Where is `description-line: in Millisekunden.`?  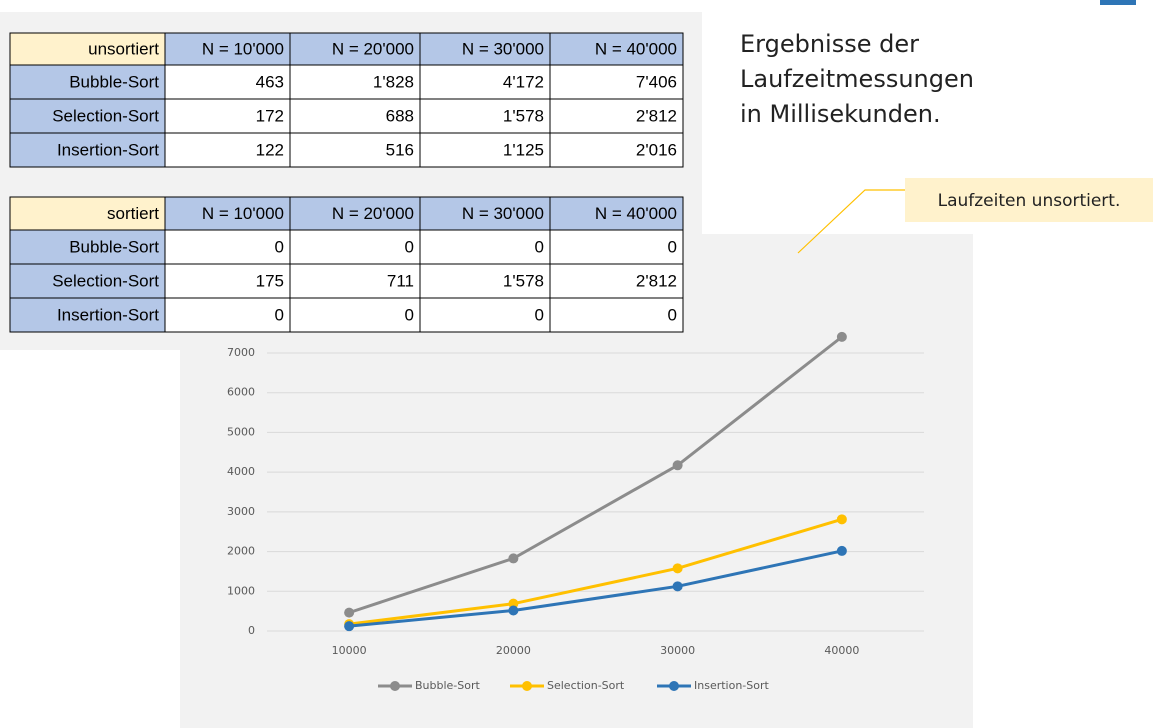 description-line: in Millisekunden. is located at coordinates (840, 114).